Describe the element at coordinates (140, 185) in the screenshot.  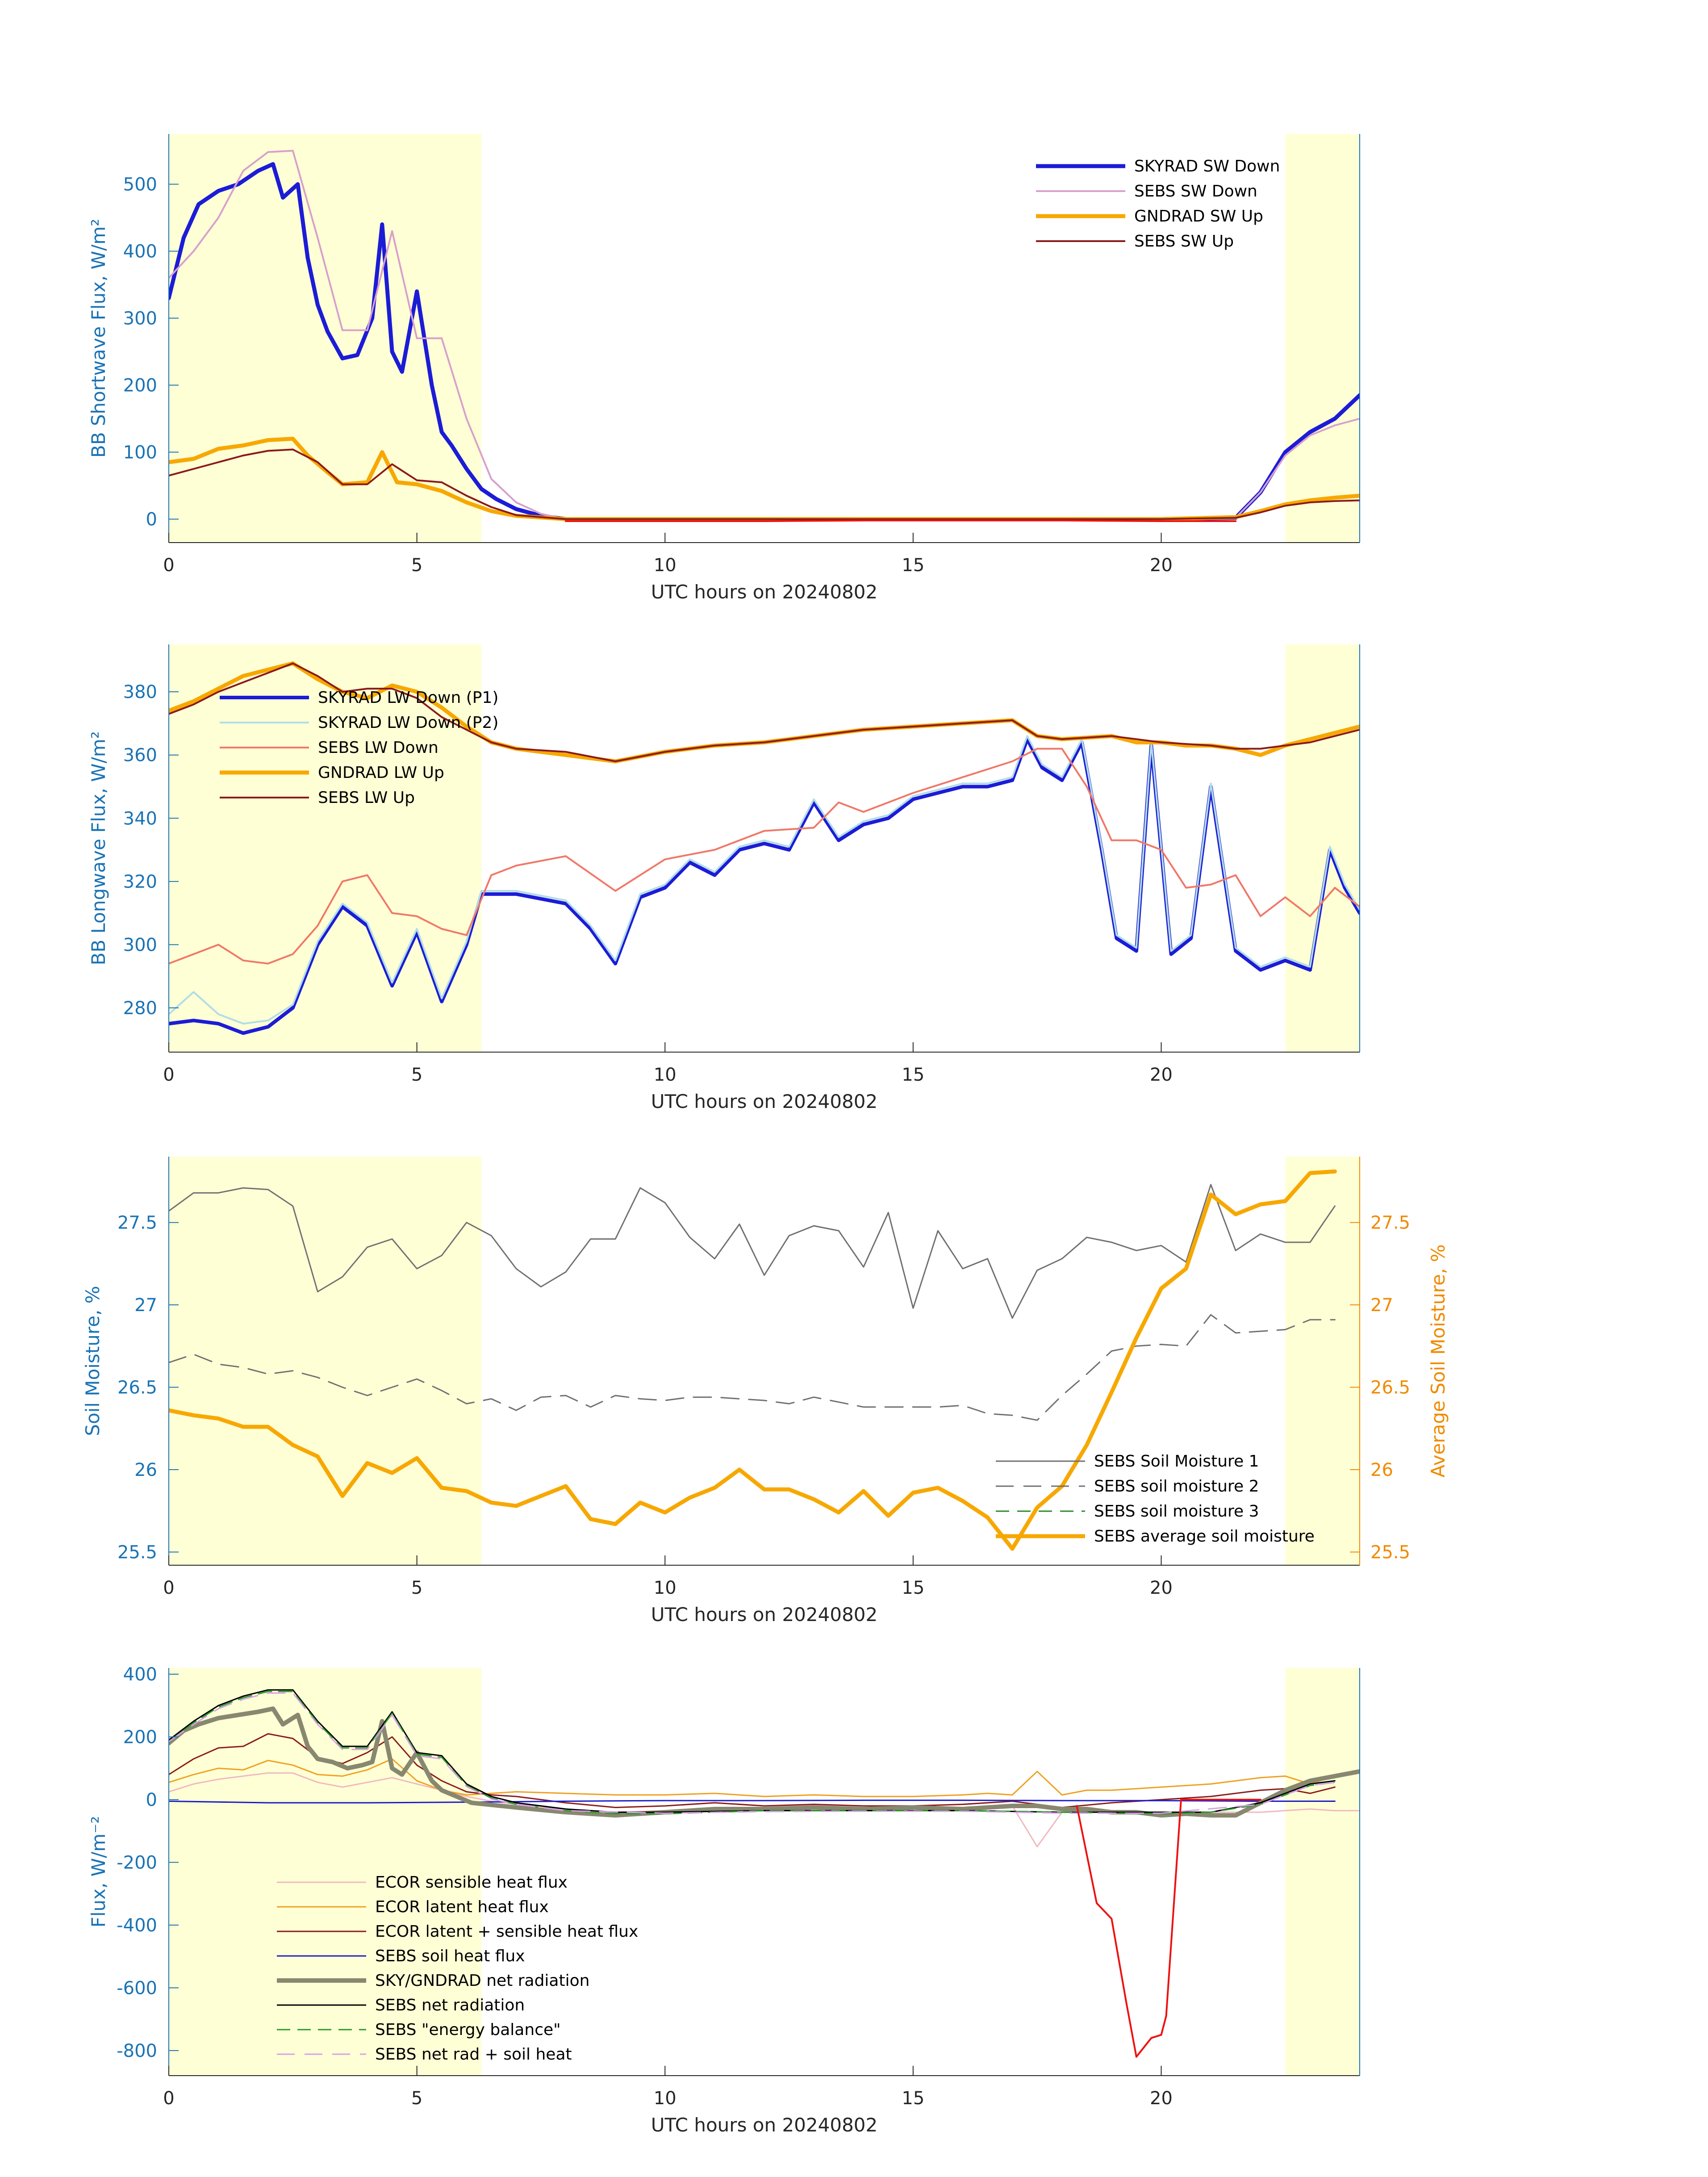
I see `y-tick-label: 500` at that location.